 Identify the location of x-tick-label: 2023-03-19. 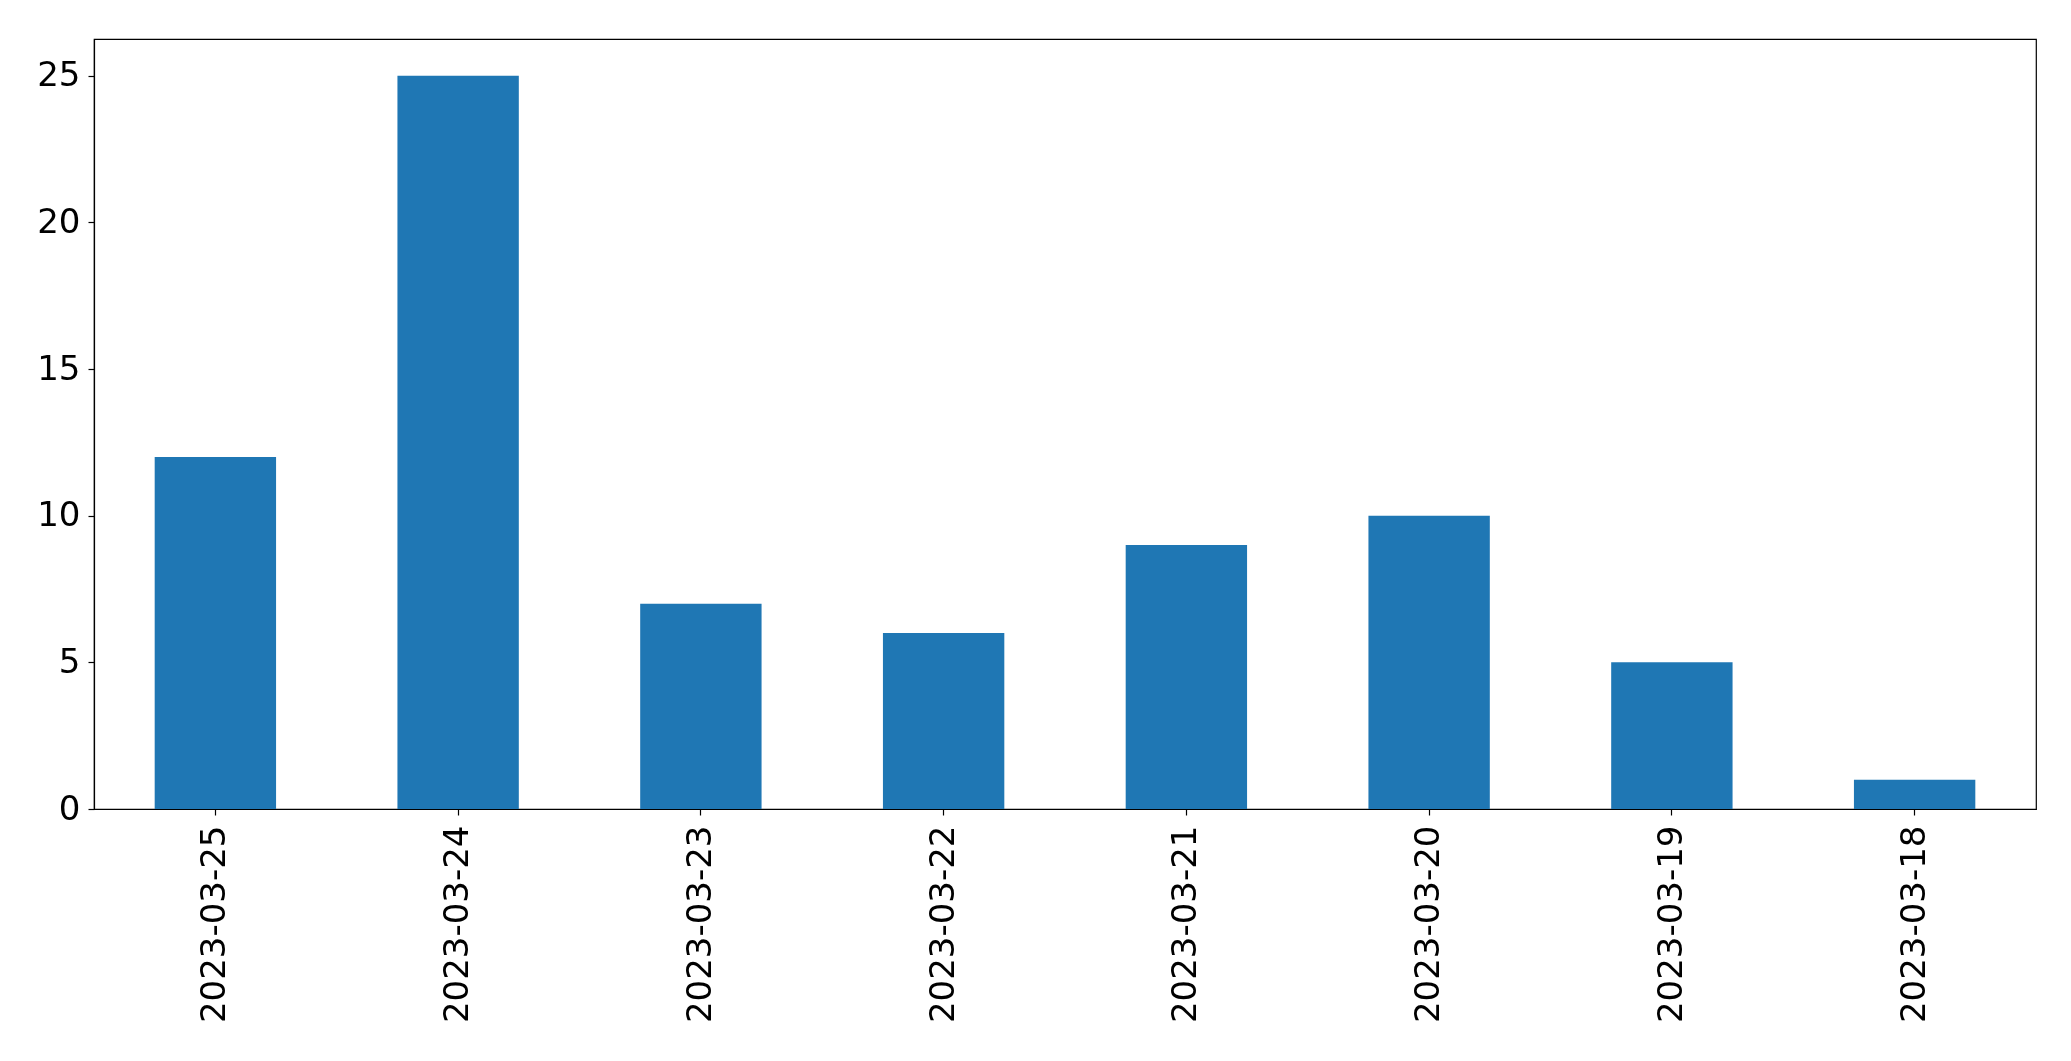
(1669, 924).